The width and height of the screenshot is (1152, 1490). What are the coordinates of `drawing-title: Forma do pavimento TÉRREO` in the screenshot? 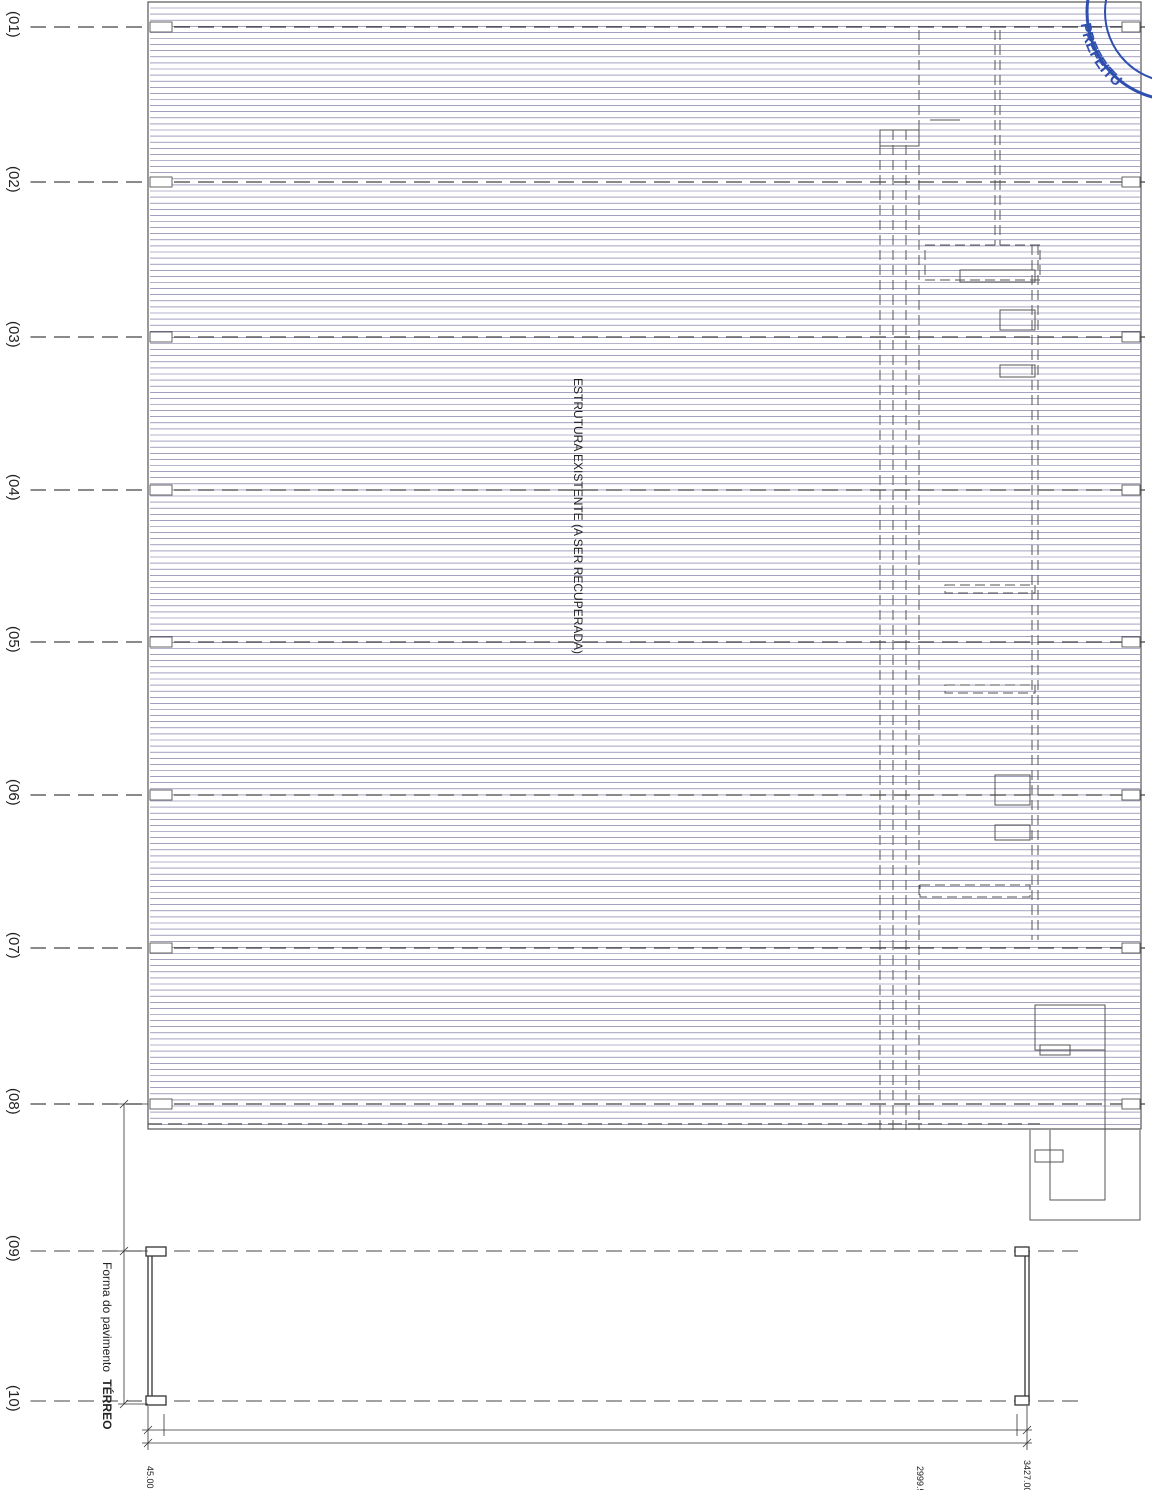 It's located at (107, 1345).